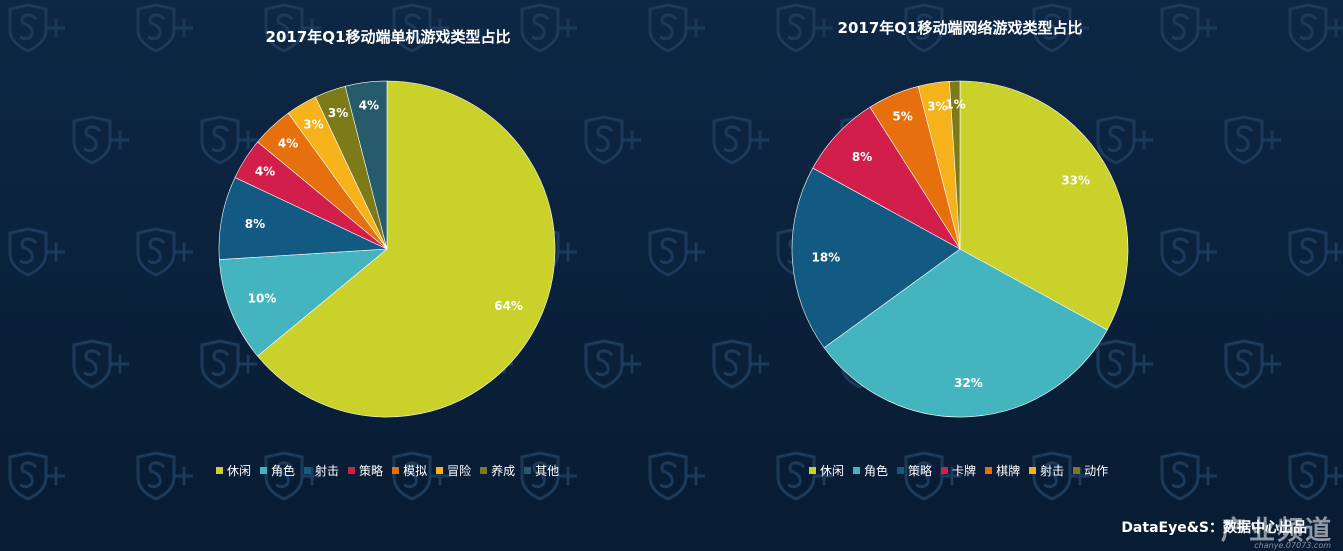  I want to click on standalone-legend-item-6: 养成, so click(497, 470).